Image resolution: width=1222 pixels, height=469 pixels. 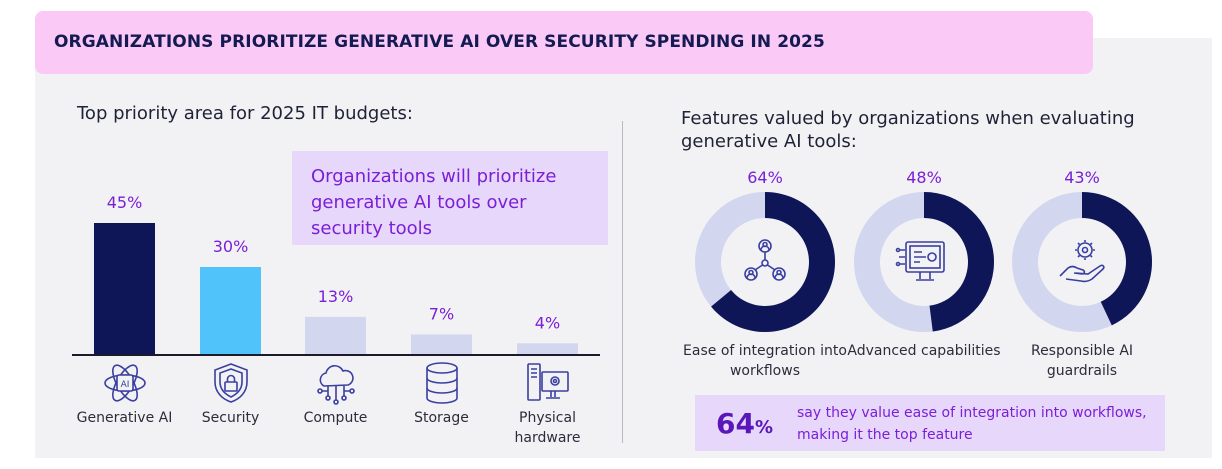 What do you see at coordinates (335, 335) in the screenshot?
I see `bar-compute` at bounding box center [335, 335].